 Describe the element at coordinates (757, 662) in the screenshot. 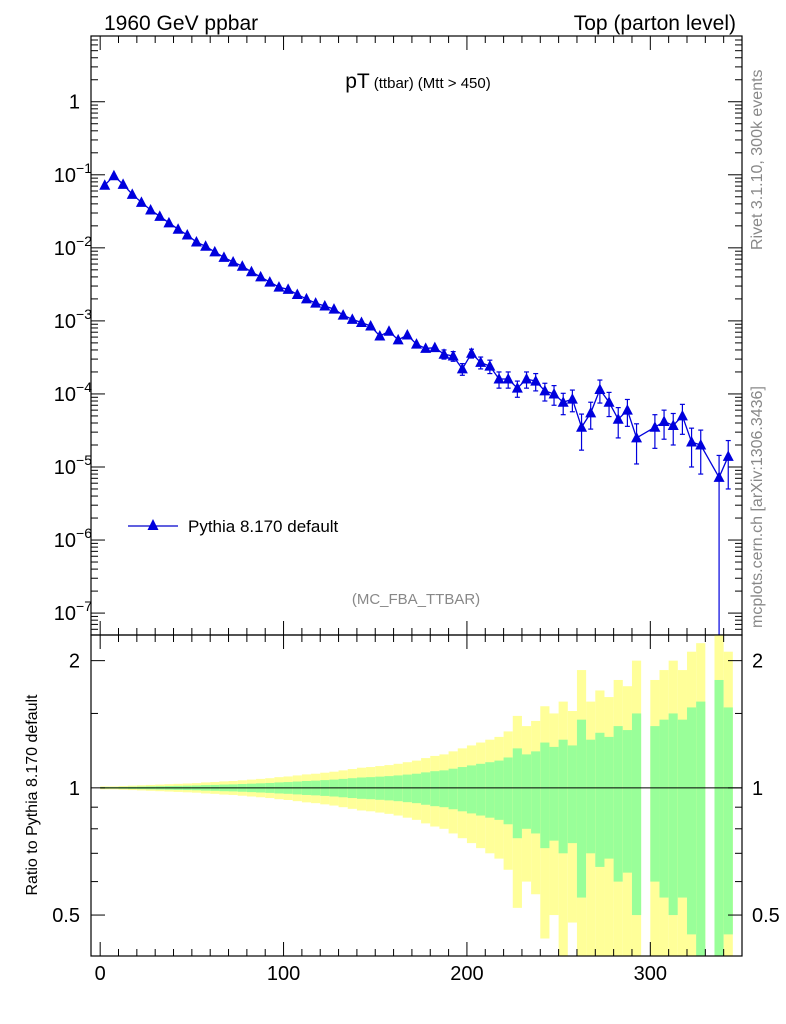

I see `ratio-y-tick-label-right: 2` at that location.